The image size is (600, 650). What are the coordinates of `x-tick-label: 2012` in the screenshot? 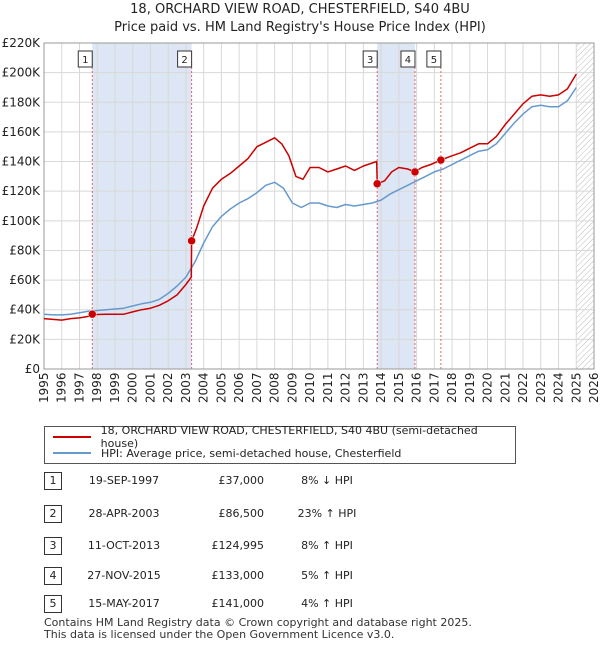 It's located at (346, 387).